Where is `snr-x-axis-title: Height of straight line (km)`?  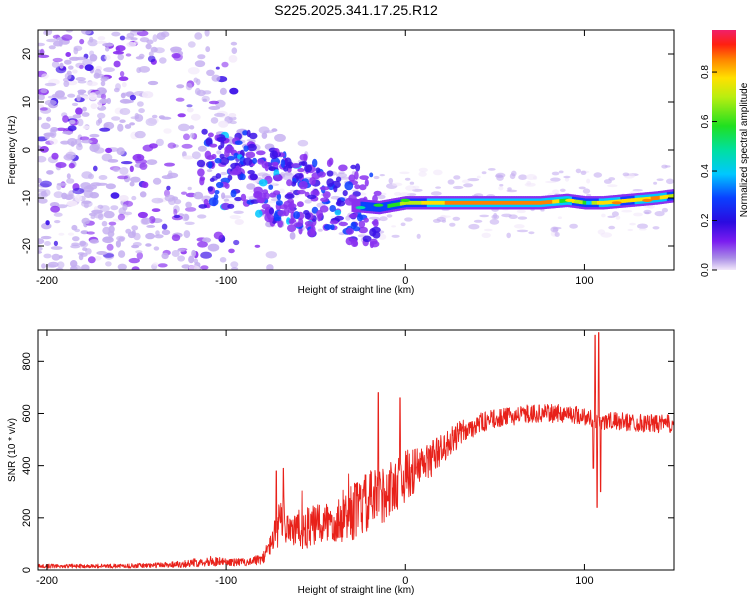 snr-x-axis-title: Height of straight line (km) is located at coordinates (356, 590).